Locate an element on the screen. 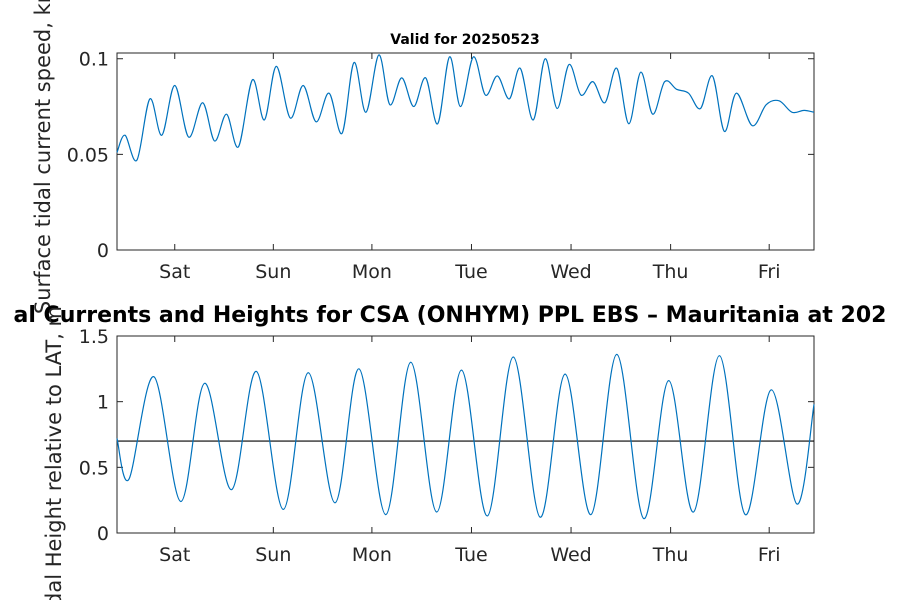 The height and width of the screenshot is (600, 900). y-tick-label: 1 is located at coordinates (103, 403).